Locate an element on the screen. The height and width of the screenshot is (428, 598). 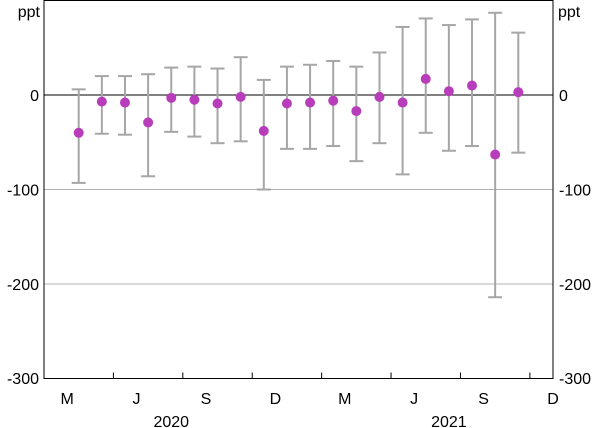
x-year-label: 2021 is located at coordinates (449, 421).